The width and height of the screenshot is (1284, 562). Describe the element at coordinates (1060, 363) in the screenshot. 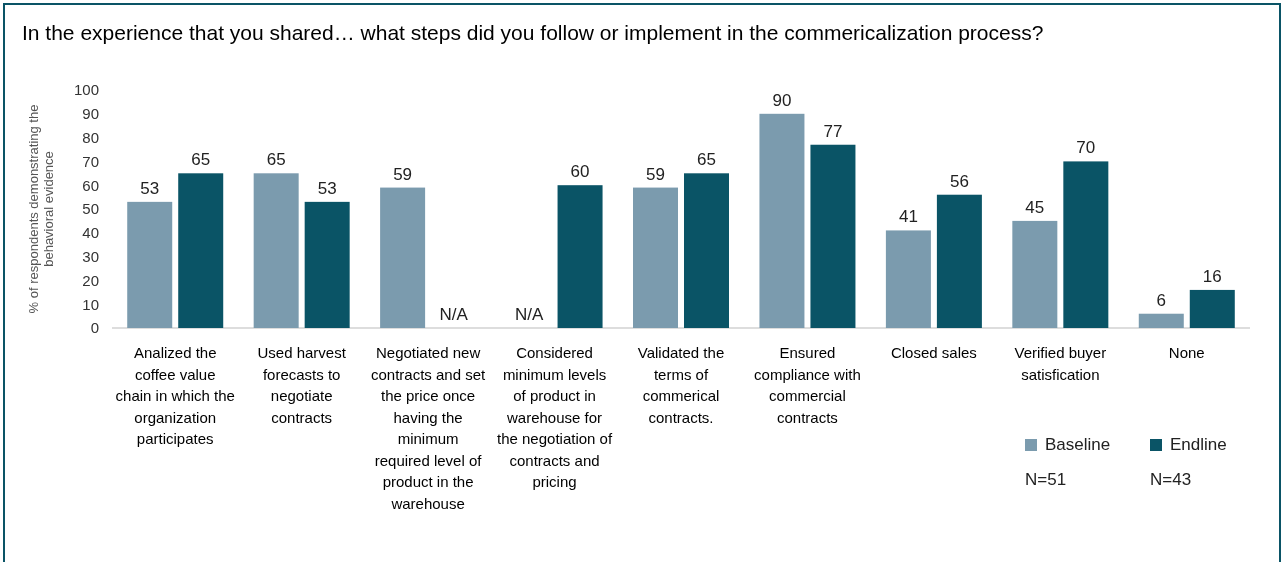

I see `x-tick-label: Verified buyer satisfication` at that location.